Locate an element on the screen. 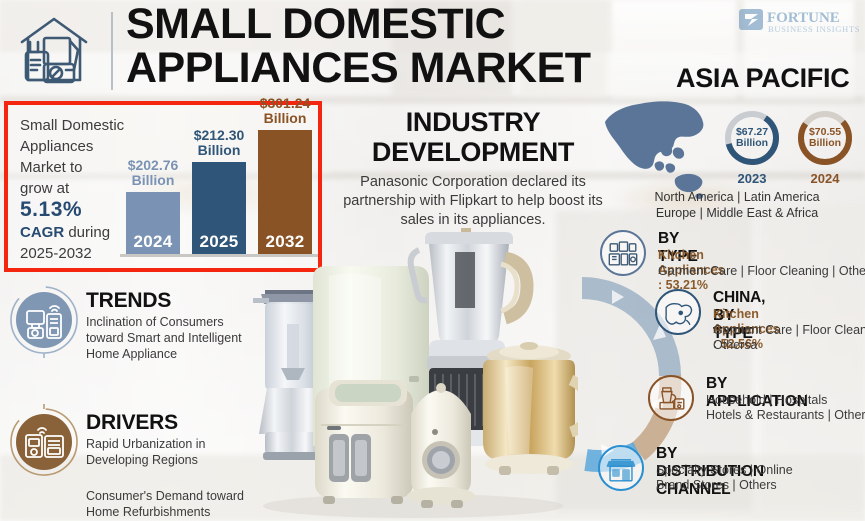  bar-rect-2024 is located at coordinates (153, 223).